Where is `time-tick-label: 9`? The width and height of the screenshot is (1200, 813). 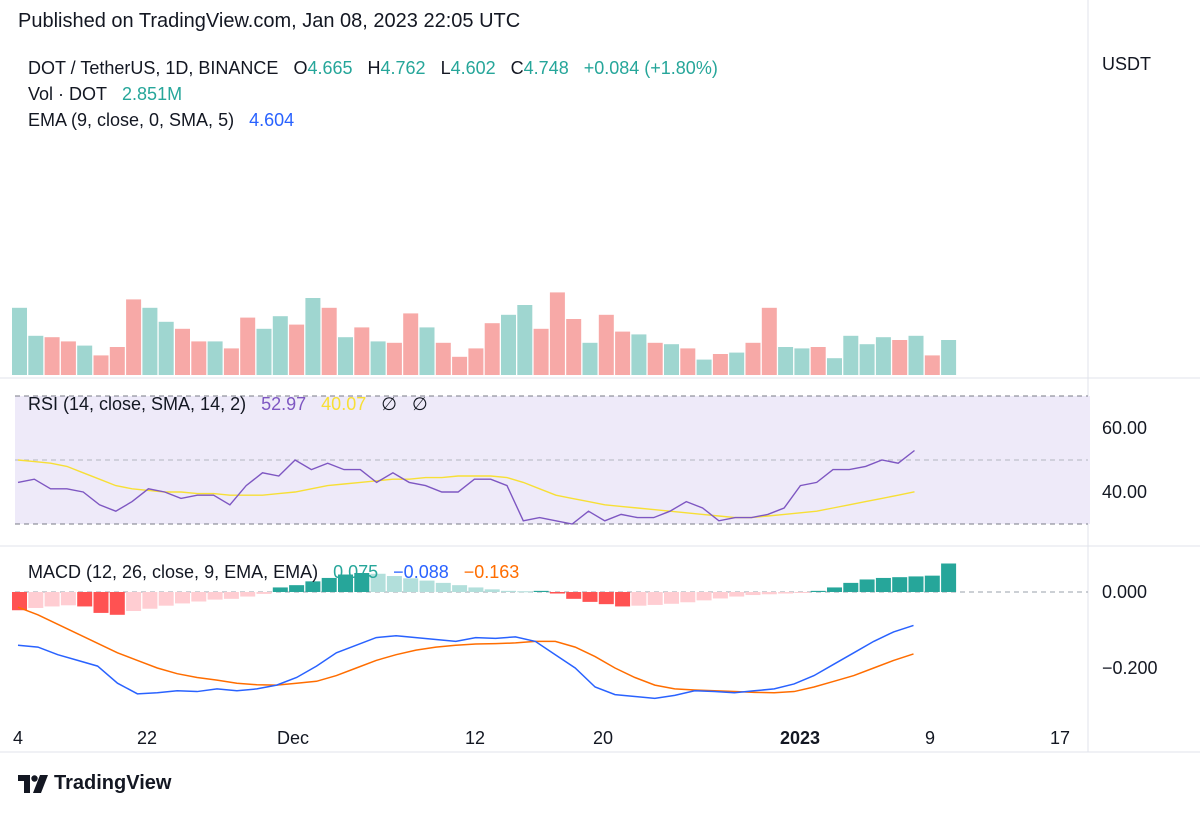
time-tick-label: 9 is located at coordinates (930, 738).